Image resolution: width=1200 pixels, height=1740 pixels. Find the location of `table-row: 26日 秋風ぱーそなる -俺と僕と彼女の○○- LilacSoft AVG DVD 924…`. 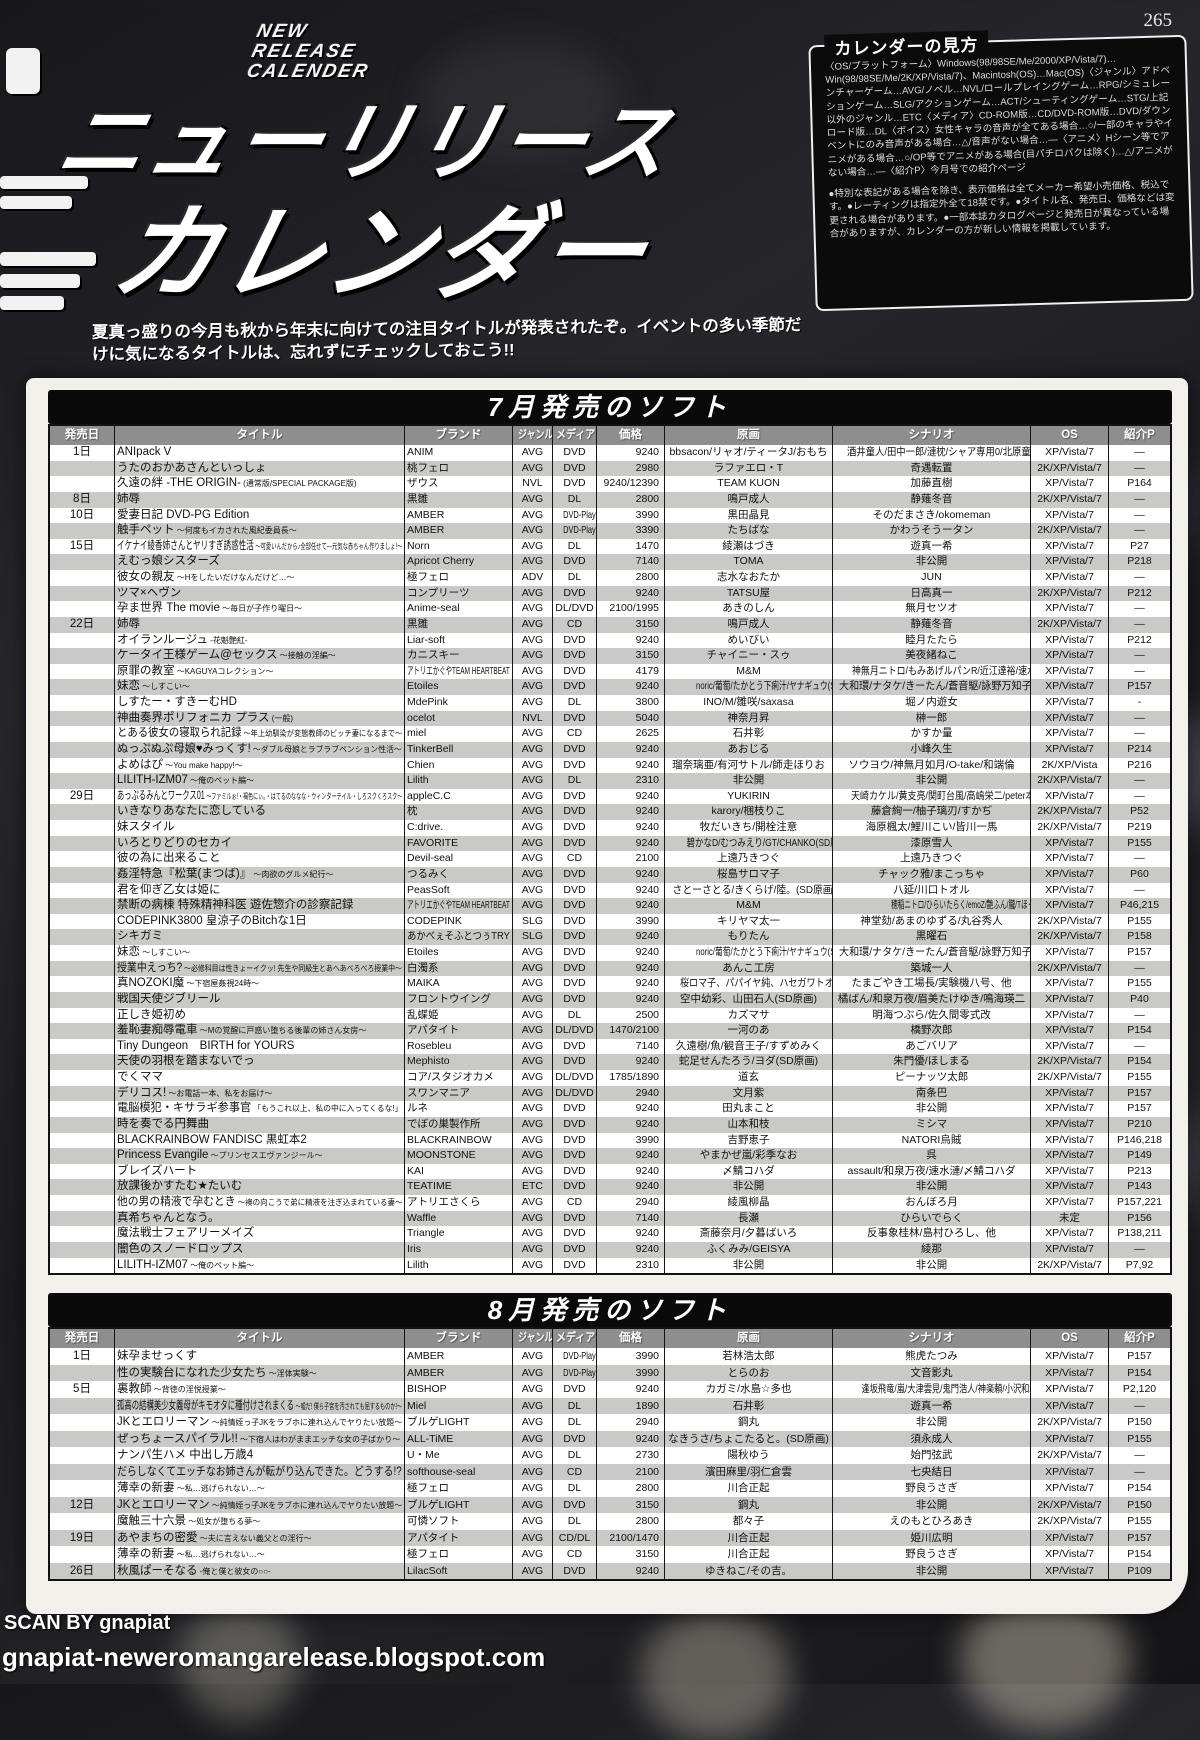

table-row: 26日 秋風ぱーそなる -俺と僕と彼女の○○- LilacSoft AVG DVD 924… is located at coordinates (610, 1570).